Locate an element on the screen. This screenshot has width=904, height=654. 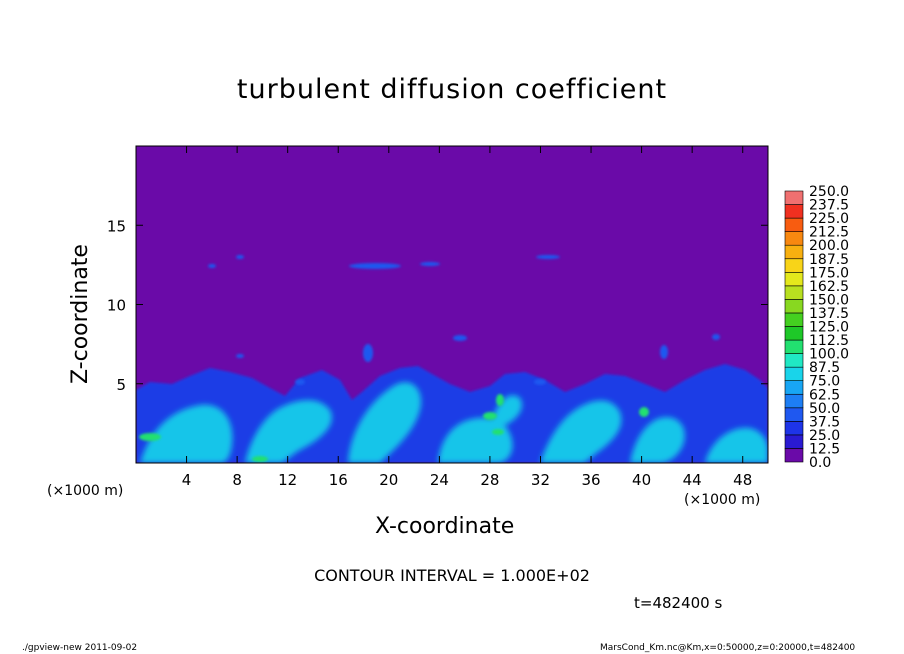
x-tick-label: 16 is located at coordinates (338, 480).